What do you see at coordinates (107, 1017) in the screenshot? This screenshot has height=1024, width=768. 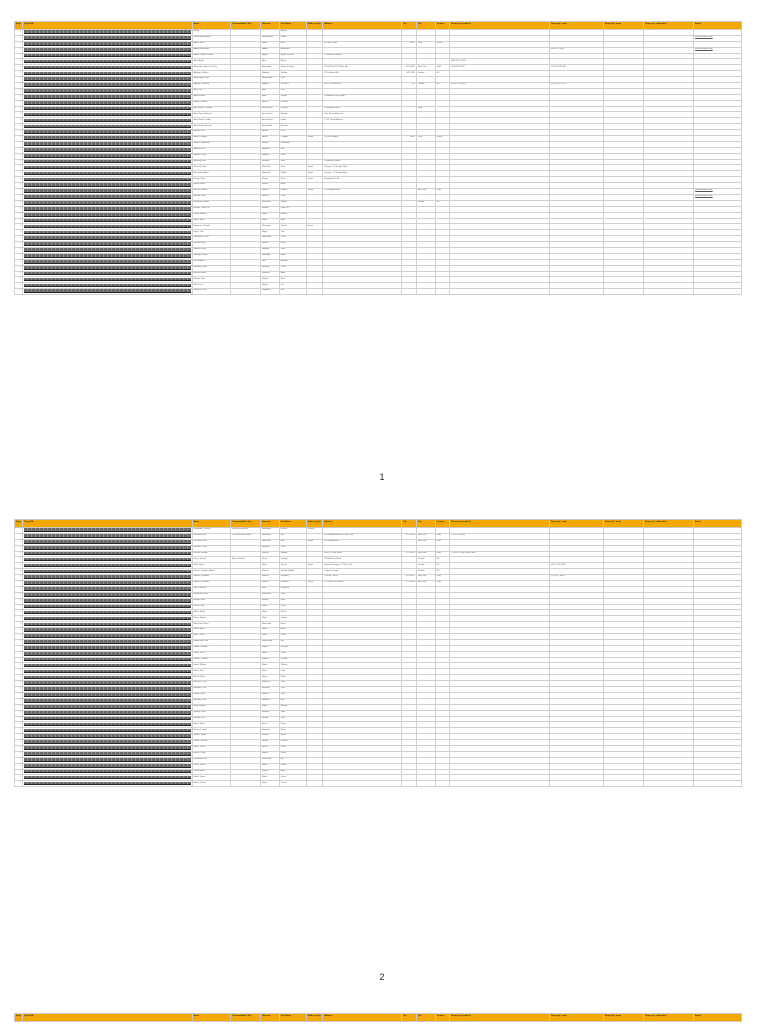 I see `column-header-url: Page URL` at bounding box center [107, 1017].